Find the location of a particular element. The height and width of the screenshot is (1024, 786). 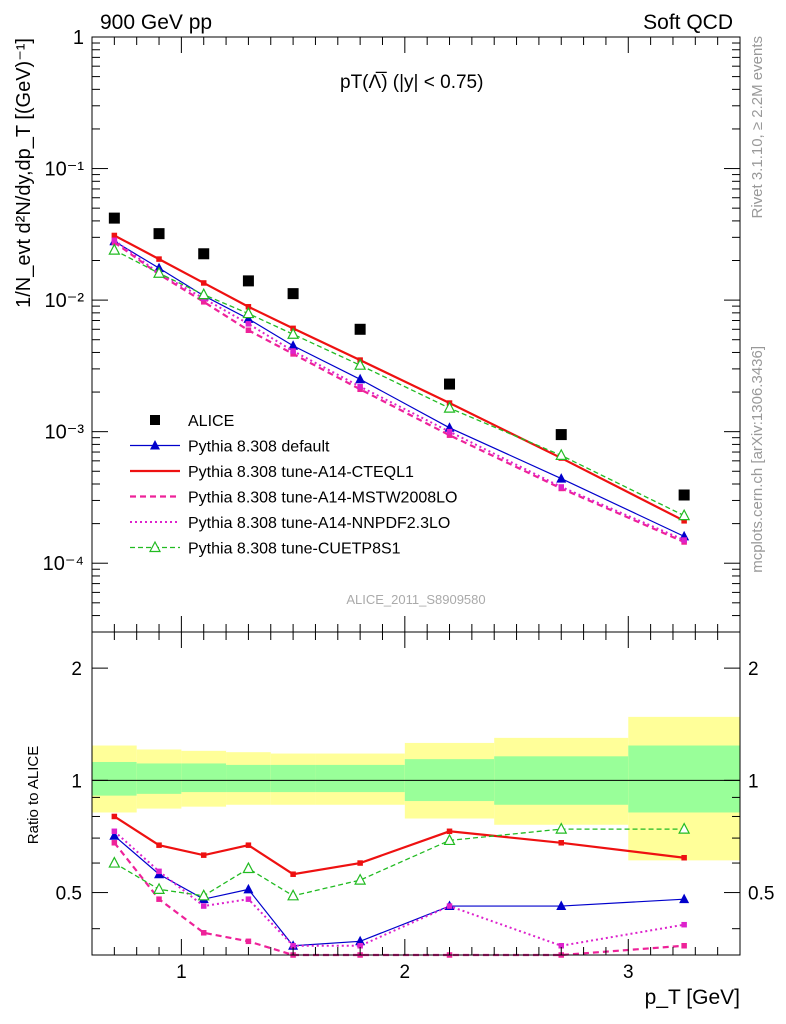

point-alice-7-square is located at coordinates (561, 435).